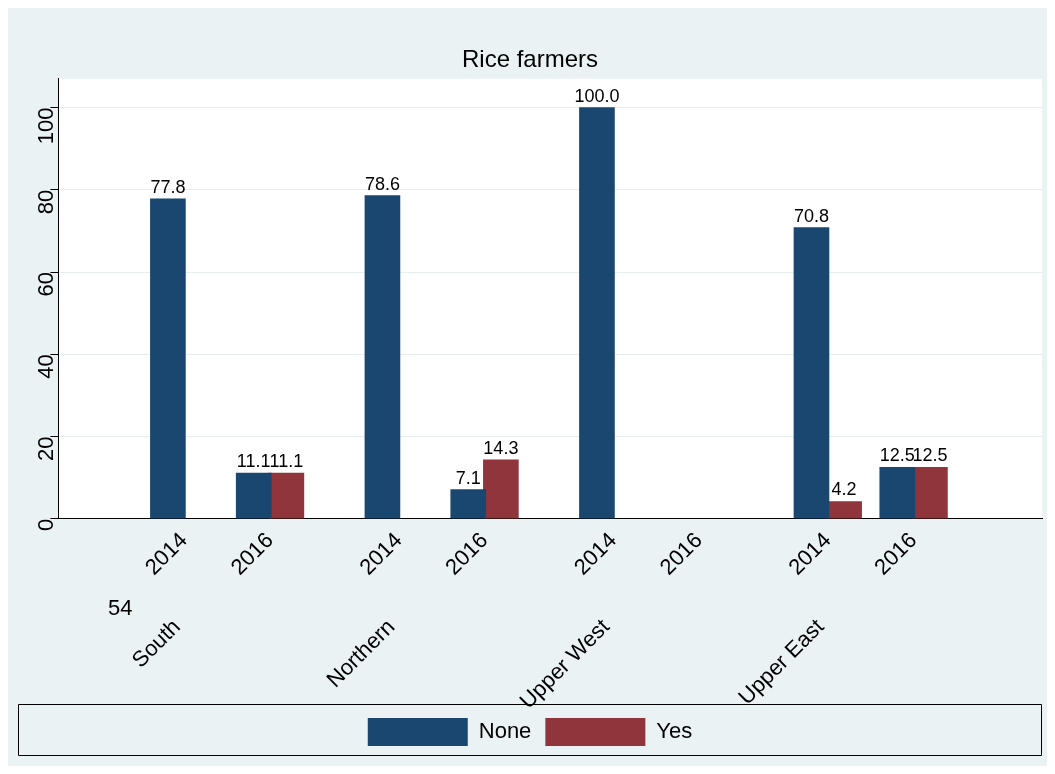 The height and width of the screenshot is (774, 1055). Describe the element at coordinates (505, 731) in the screenshot. I see `legend-label: None` at that location.